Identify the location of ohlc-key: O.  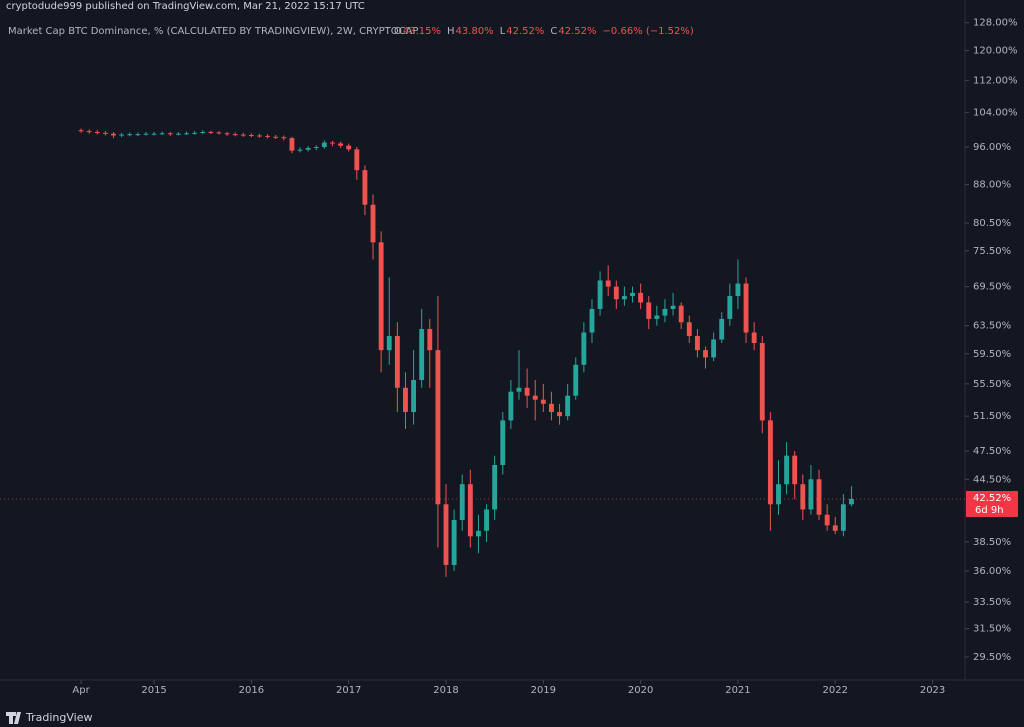
(398, 31).